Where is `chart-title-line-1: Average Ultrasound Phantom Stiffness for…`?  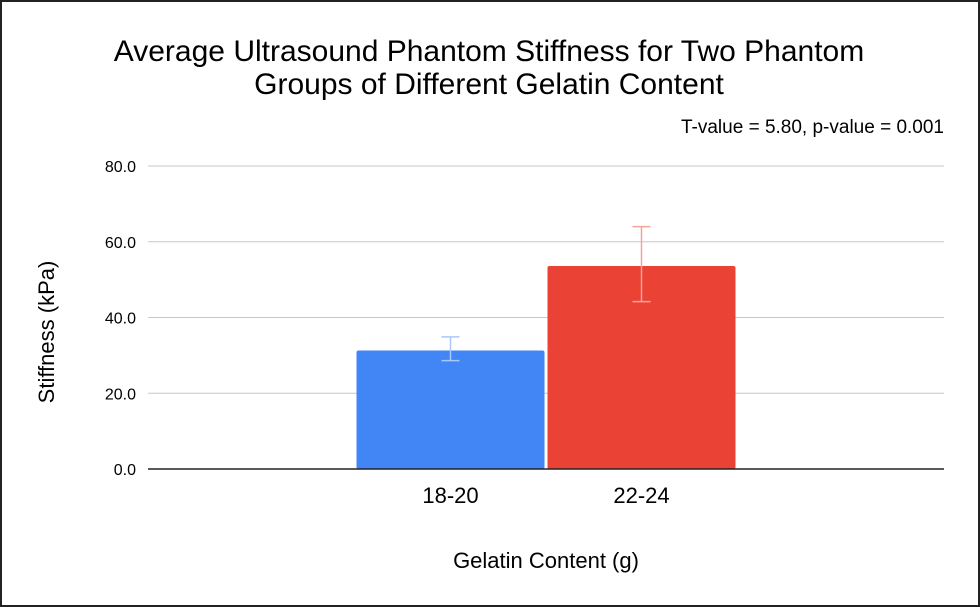
chart-title-line-1: Average Ultrasound Phantom Stiffness for… is located at coordinates (489, 51).